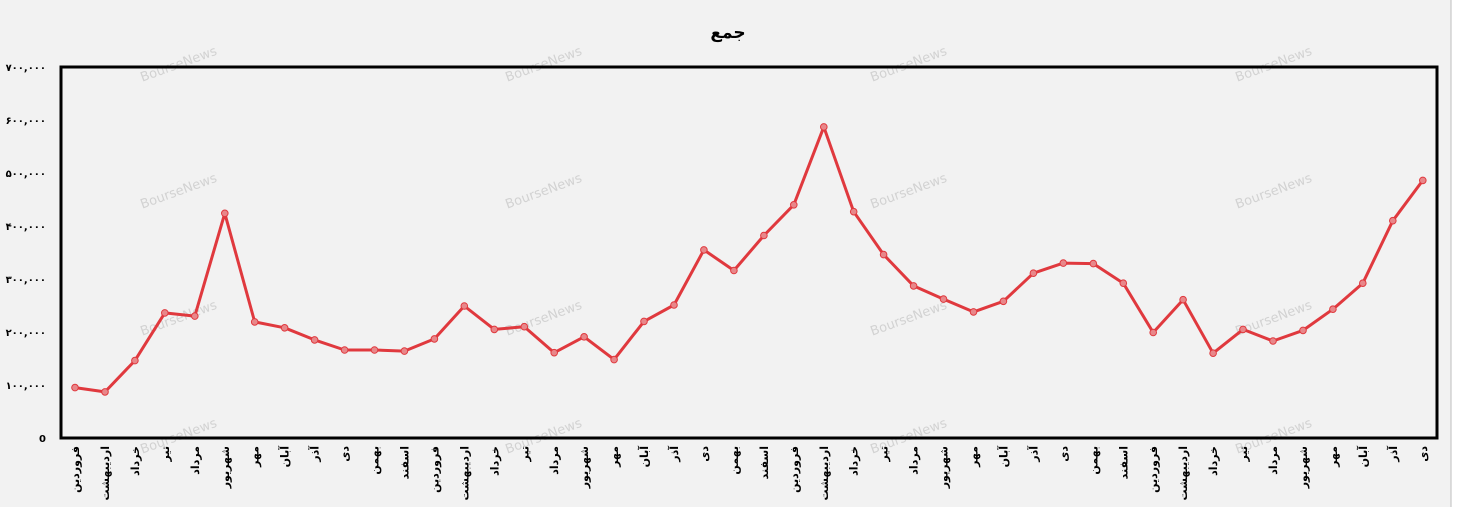 The image size is (1457, 511). Describe the element at coordinates (26, 174) in the screenshot. I see `y-tick-label: ۵۰۰,۰۰۰` at that location.